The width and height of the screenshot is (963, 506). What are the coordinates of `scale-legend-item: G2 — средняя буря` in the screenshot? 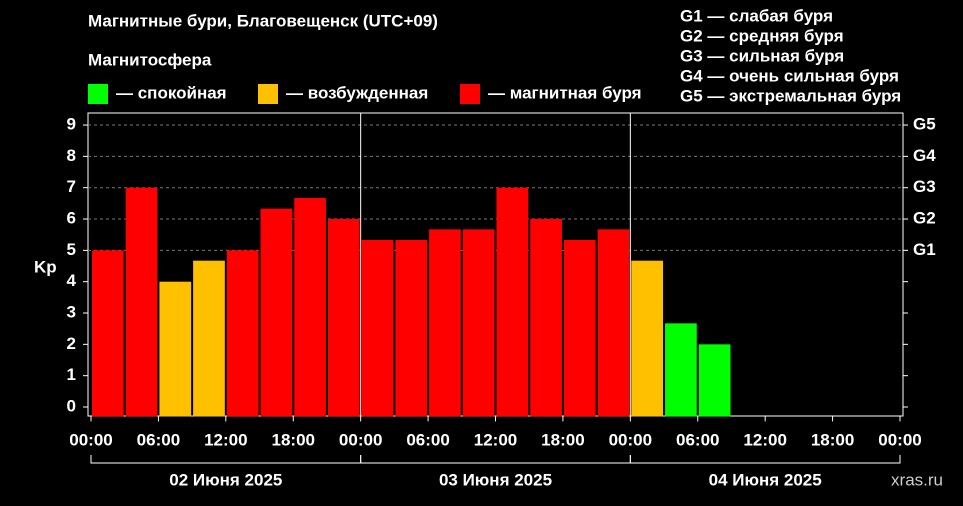 It's located at (762, 35).